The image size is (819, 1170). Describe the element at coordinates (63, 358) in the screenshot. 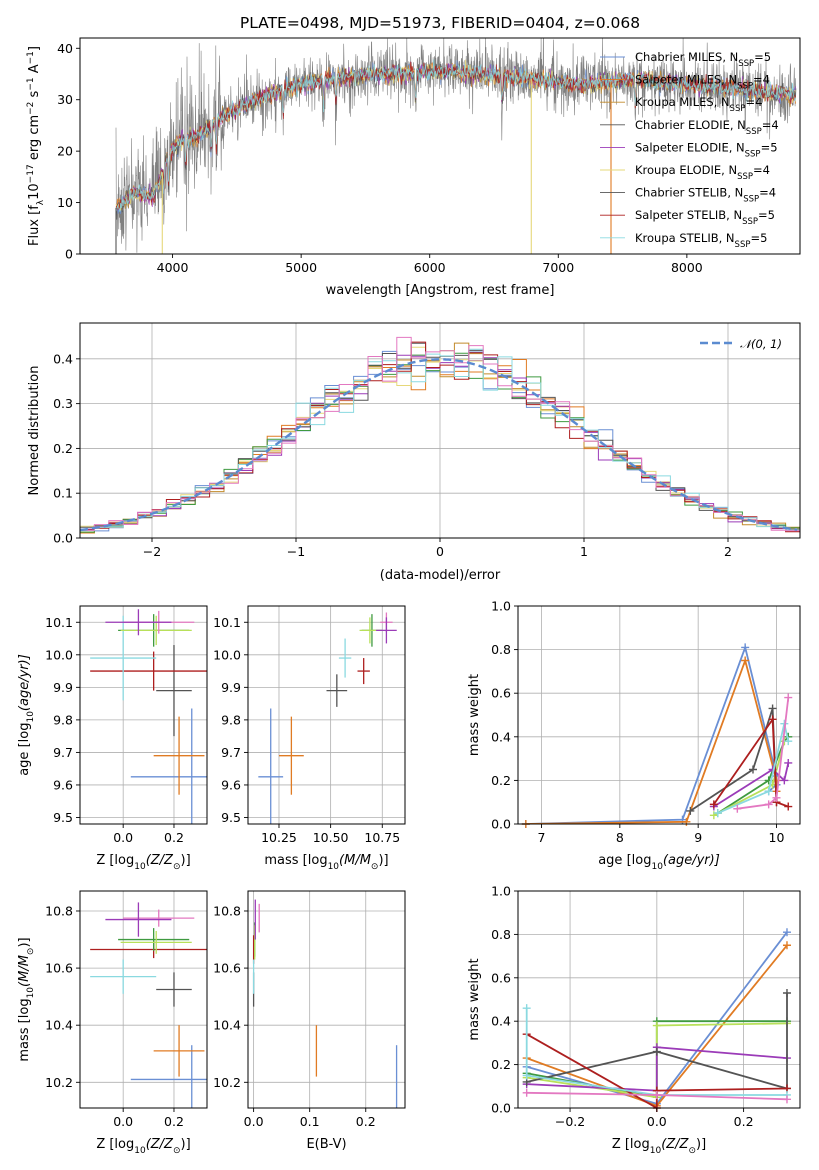

I see `y-tick-label: 0.4` at that location.